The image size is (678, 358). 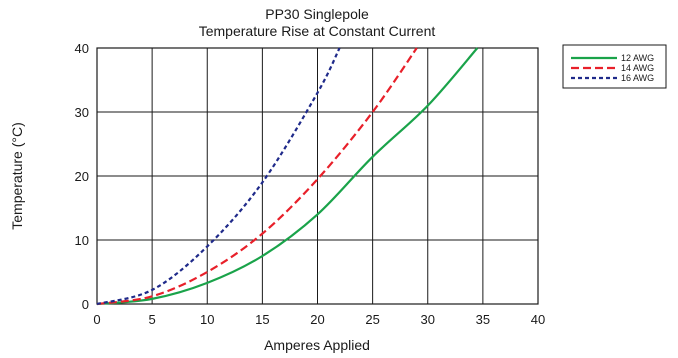 What do you see at coordinates (262, 319) in the screenshot?
I see `x-tick-label: 15` at bounding box center [262, 319].